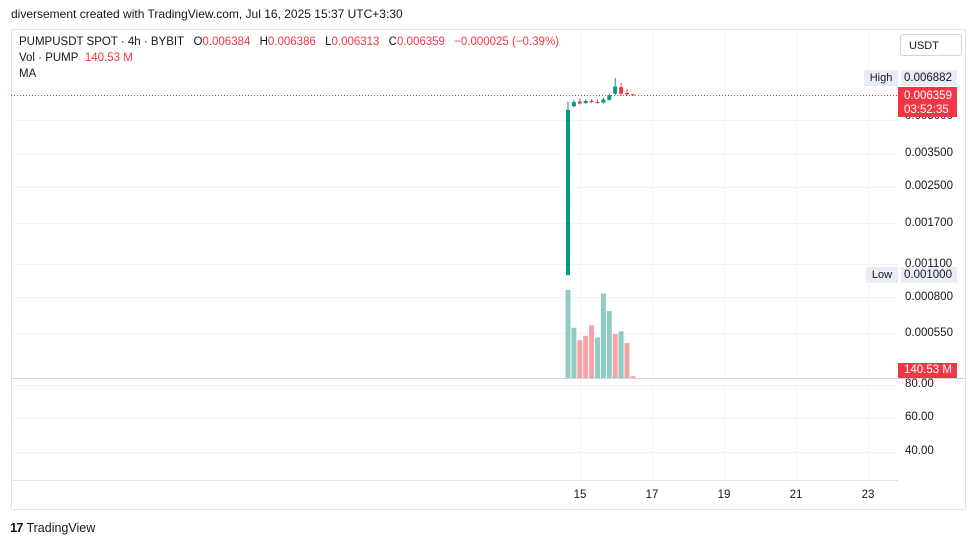 The height and width of the screenshot is (546, 980). What do you see at coordinates (506, 42) in the screenshot?
I see `legend-change: −0.000025 (−0.39%)` at bounding box center [506, 42].